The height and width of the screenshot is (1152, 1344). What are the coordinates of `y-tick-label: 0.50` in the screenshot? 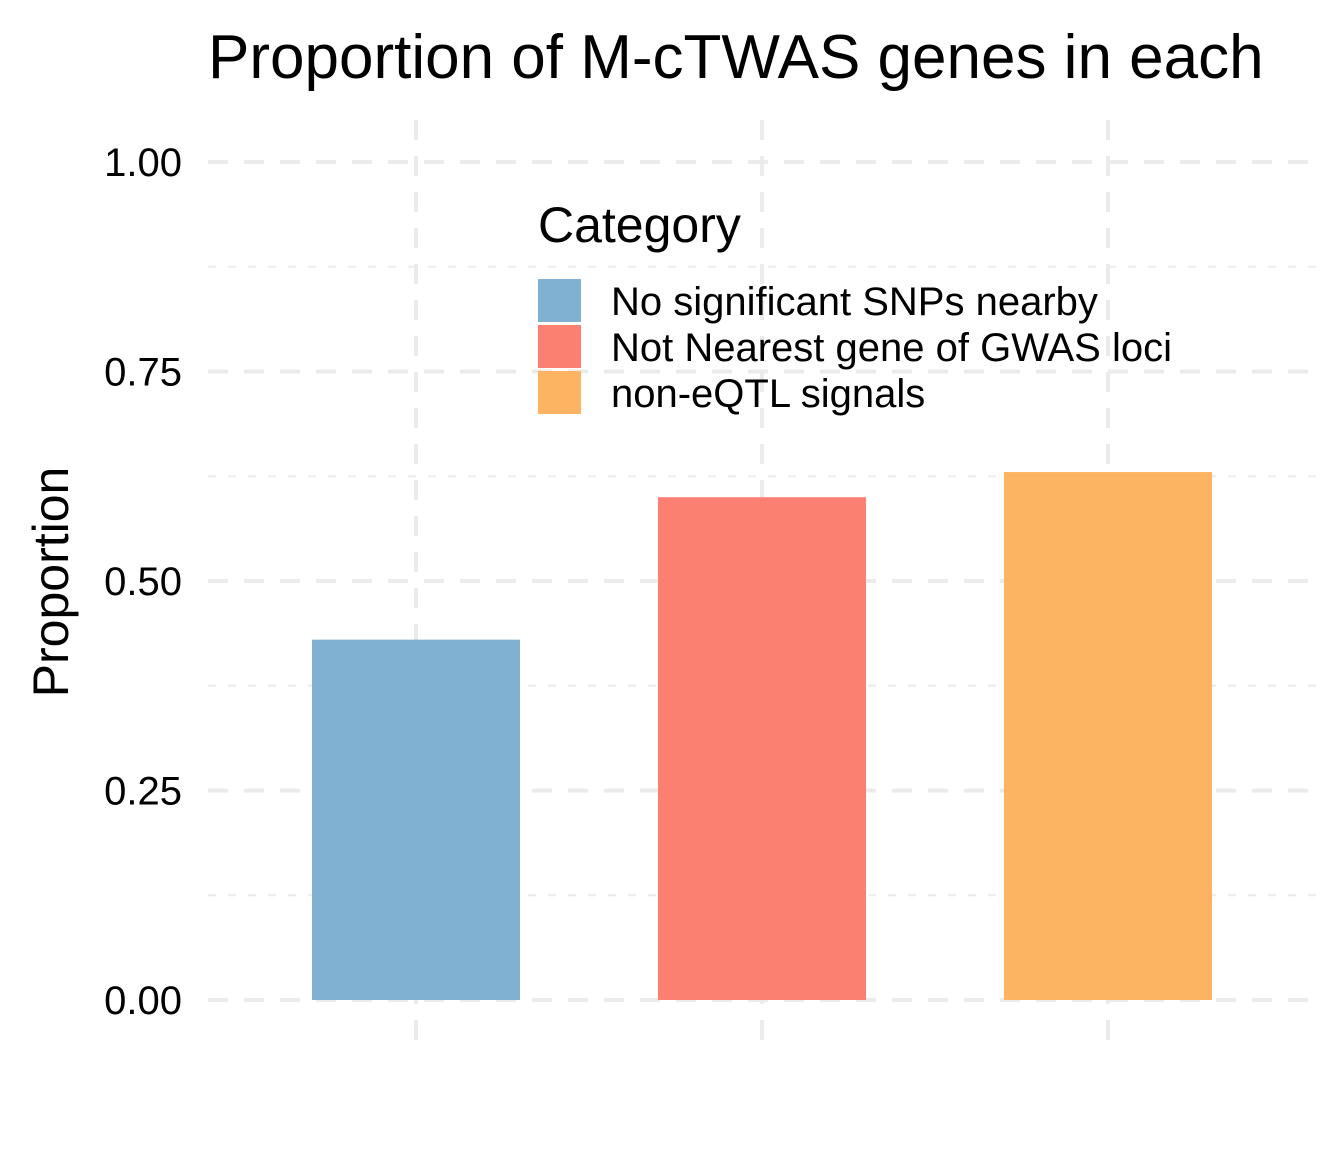 It's located at (143, 582).